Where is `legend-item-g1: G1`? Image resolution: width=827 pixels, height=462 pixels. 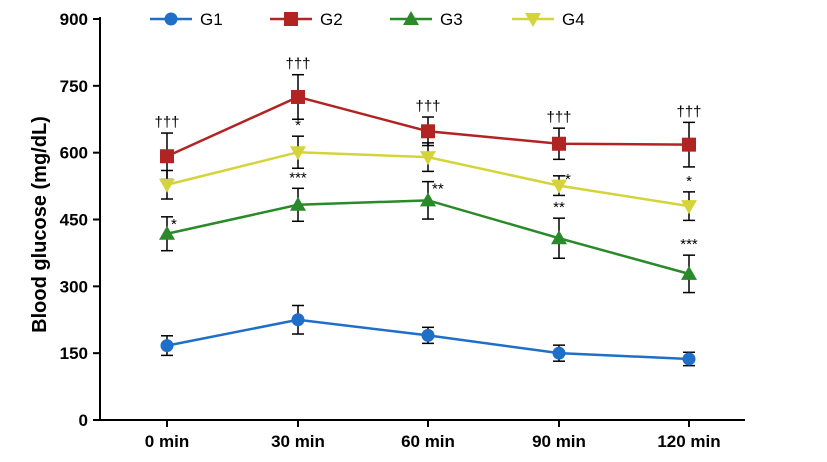 legend-item-g1: G1 is located at coordinates (186, 19).